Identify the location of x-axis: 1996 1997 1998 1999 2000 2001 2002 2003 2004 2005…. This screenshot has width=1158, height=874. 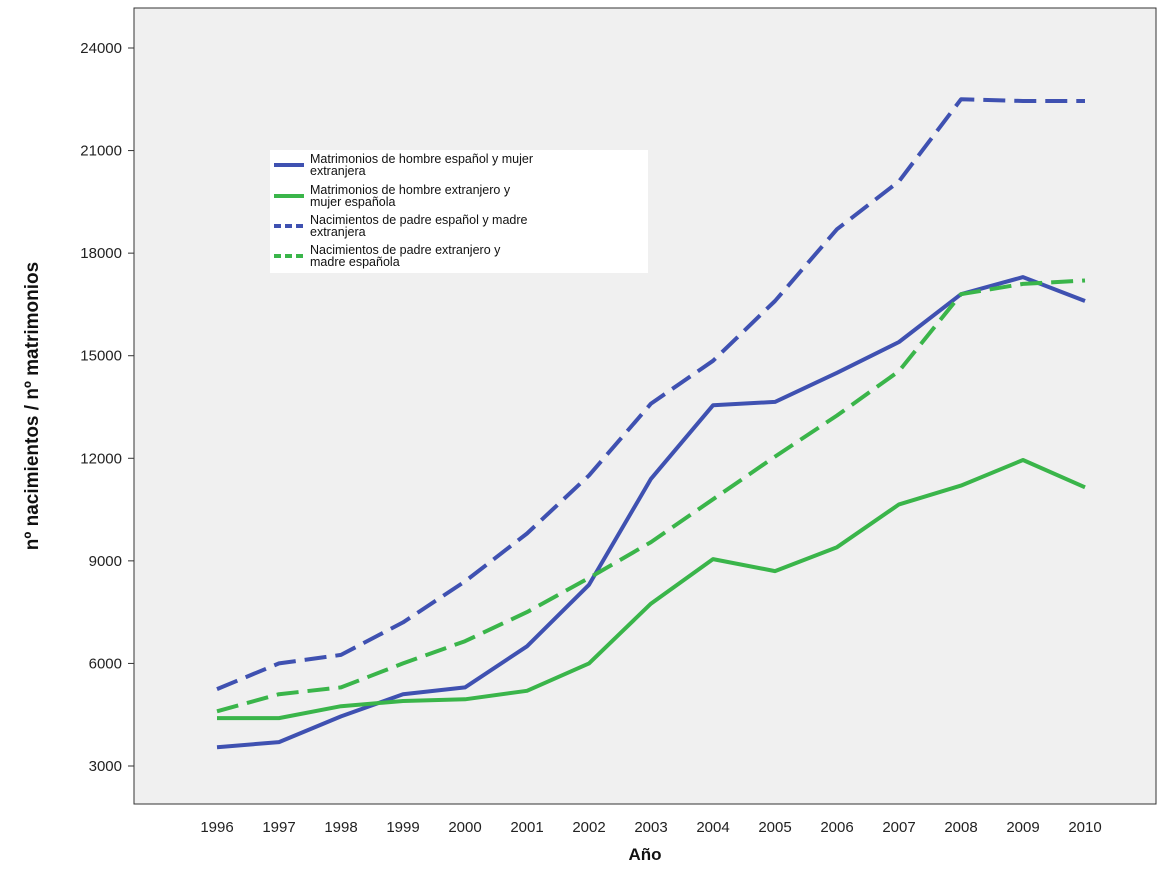
(650, 827).